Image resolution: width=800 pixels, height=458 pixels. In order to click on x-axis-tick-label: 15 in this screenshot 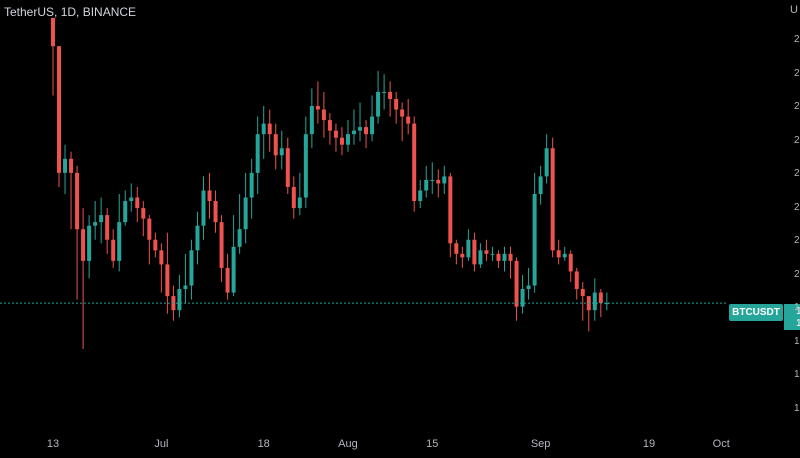, I will do `click(432, 444)`.